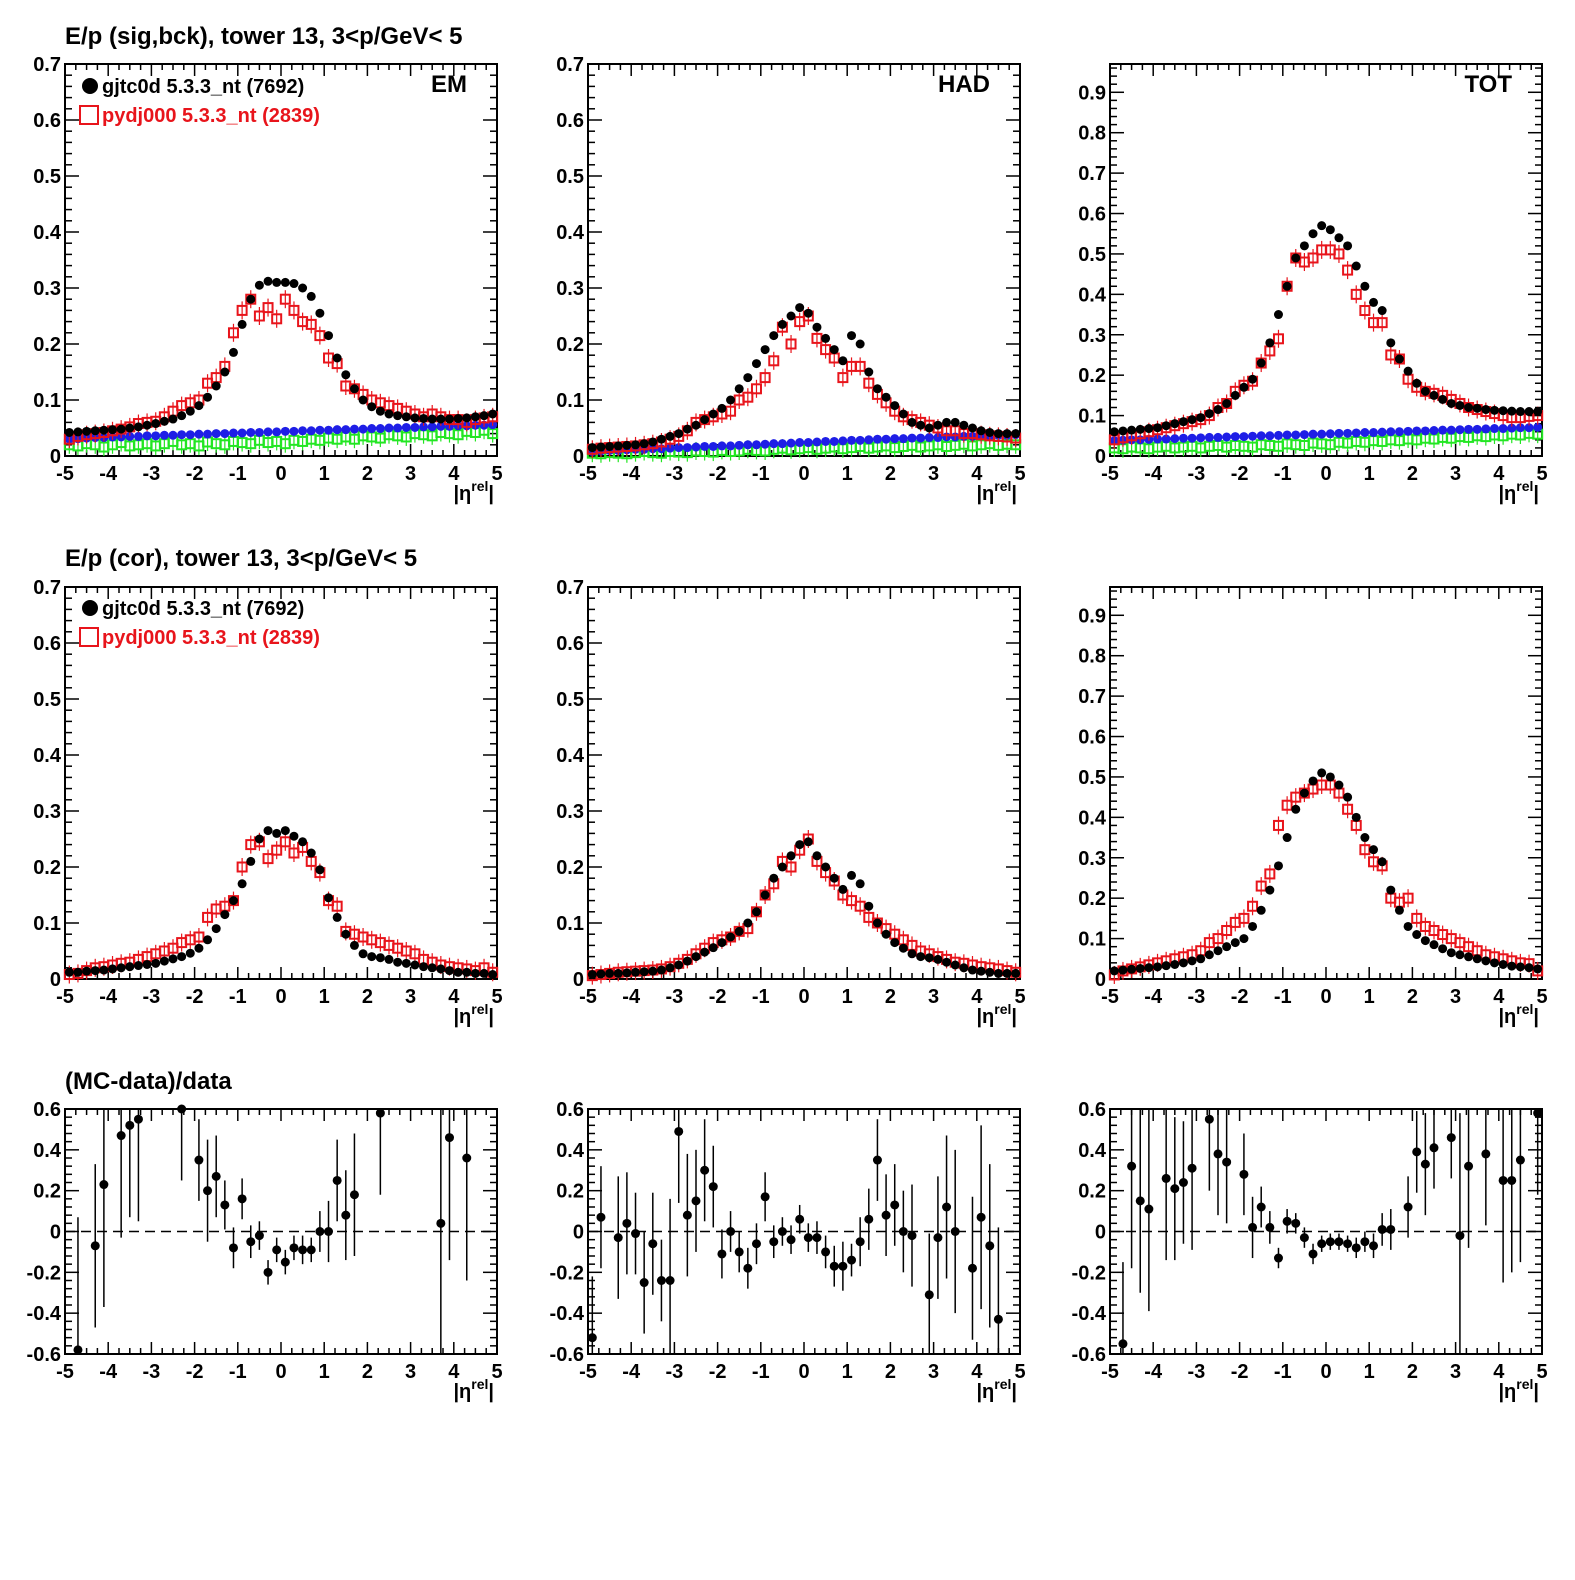 This screenshot has height=1580, width=1575. I want to click on x-tick-label: 3, so click(410, 997).